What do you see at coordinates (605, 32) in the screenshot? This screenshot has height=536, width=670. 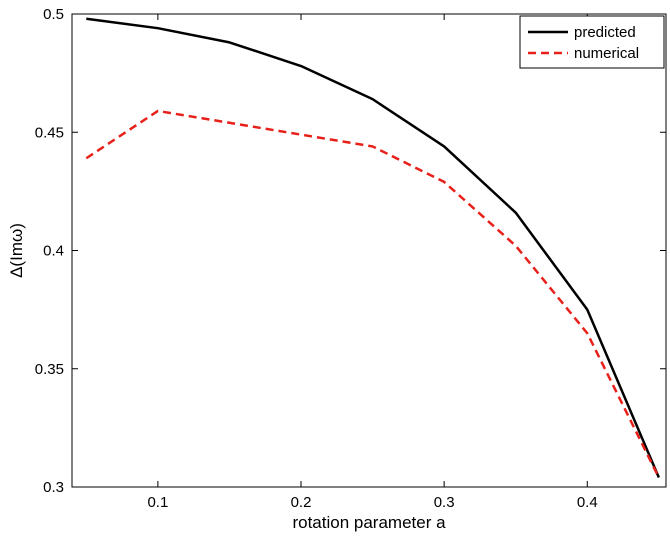 I see `legend-label-predicted: predicted` at bounding box center [605, 32].